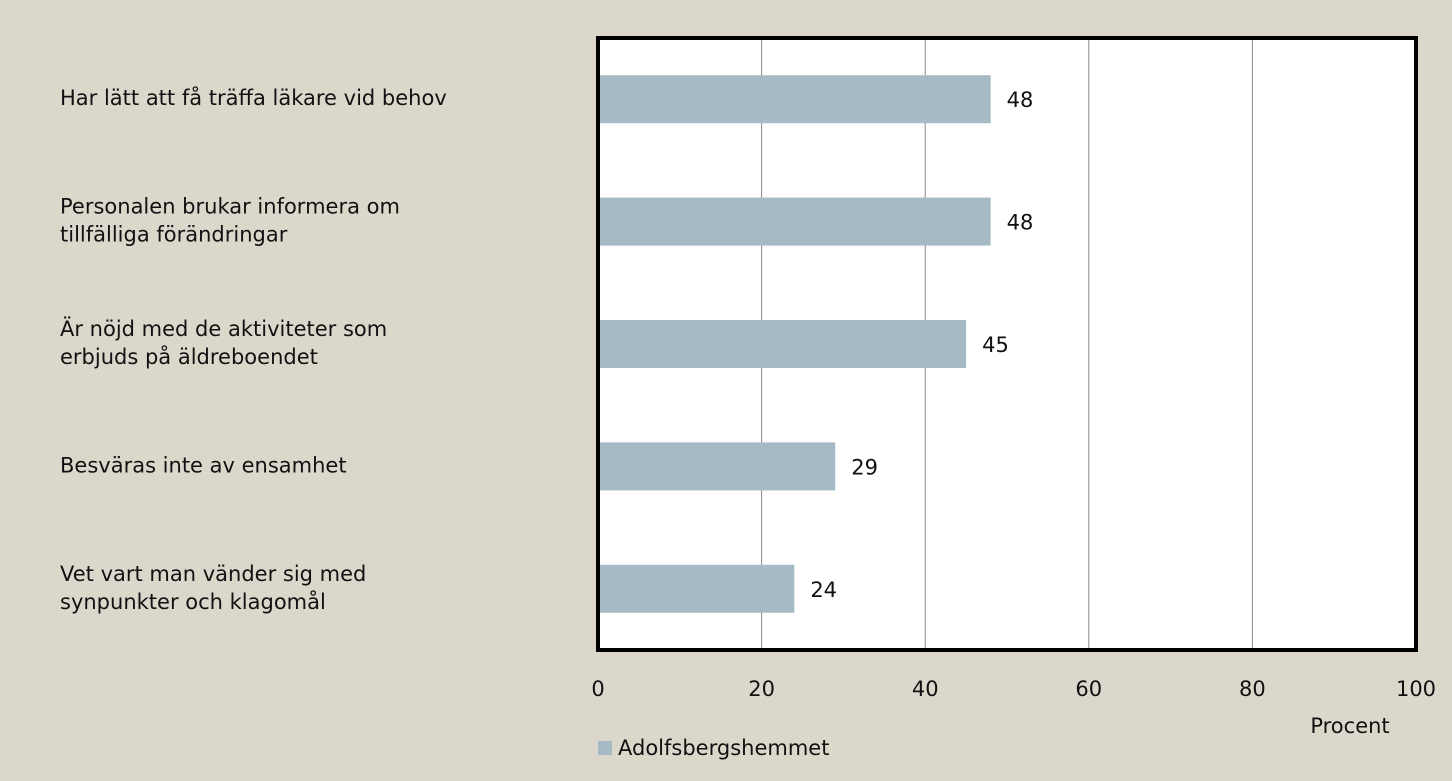 This screenshot has width=1452, height=781. What do you see at coordinates (761, 689) in the screenshot?
I see `x-tick-label: 20` at bounding box center [761, 689].